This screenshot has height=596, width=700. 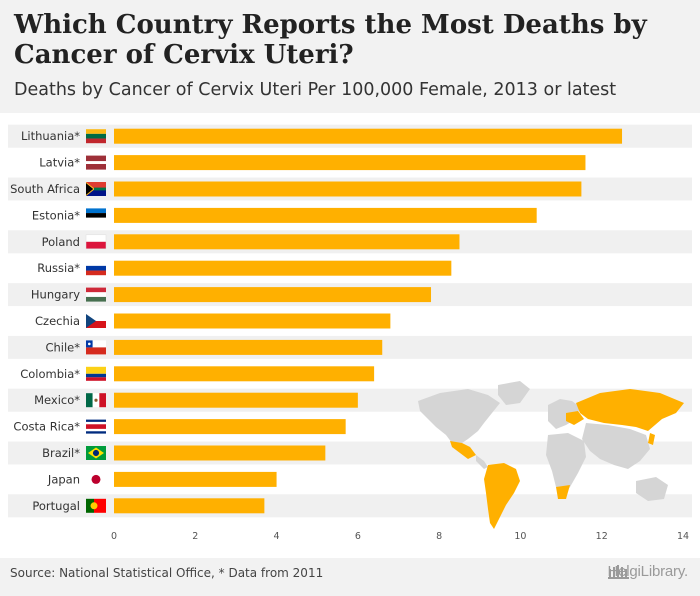 I want to click on estonia-flag-icon, so click(x=96, y=215).